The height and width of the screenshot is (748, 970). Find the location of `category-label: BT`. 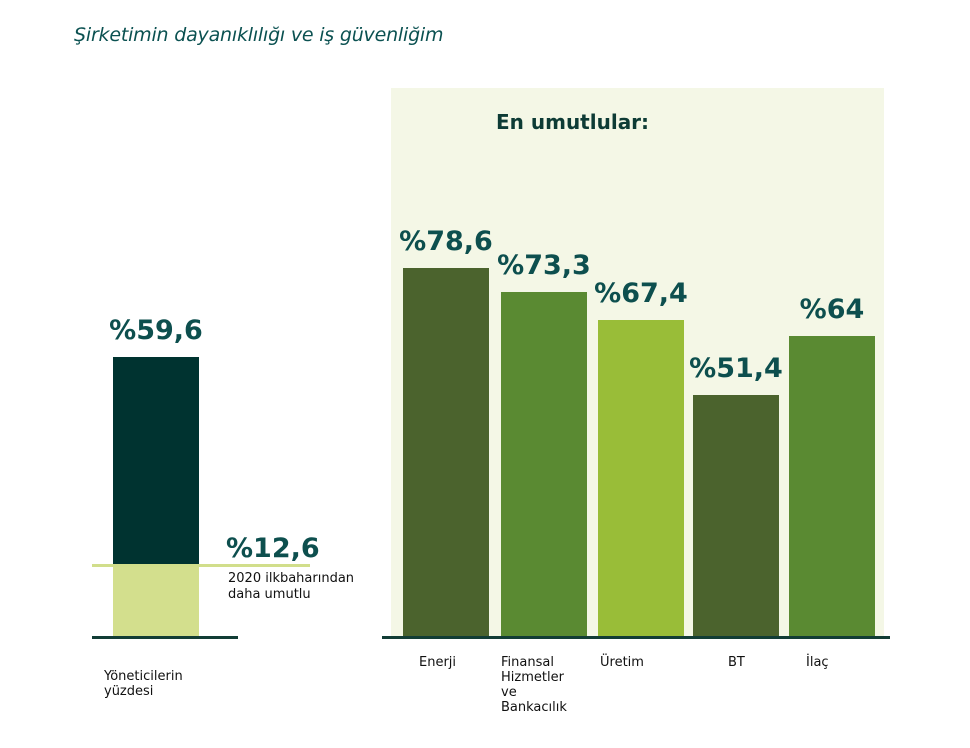

category-label: BT is located at coordinates (736, 662).